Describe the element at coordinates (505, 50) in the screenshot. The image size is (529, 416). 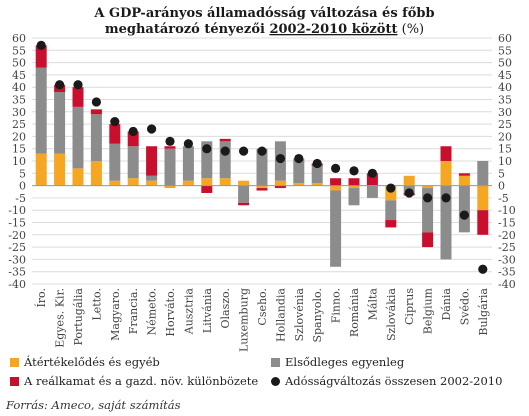
I see `y-tick-label-right: 55` at that location.